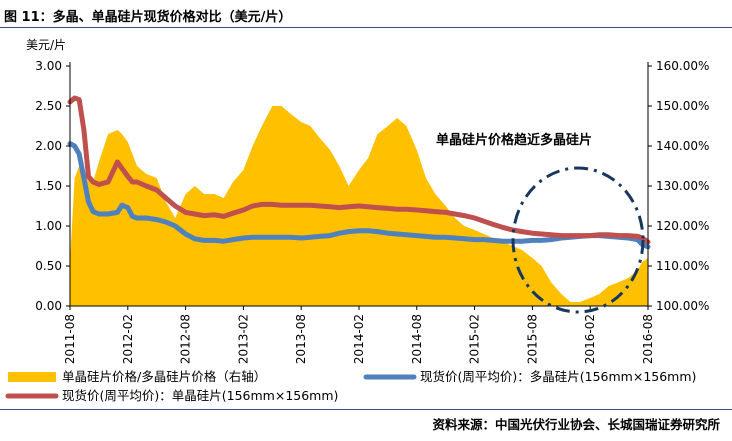  Describe the element at coordinates (682, 66) in the screenshot. I see `y-right-tick-label: 160.00%` at that location.